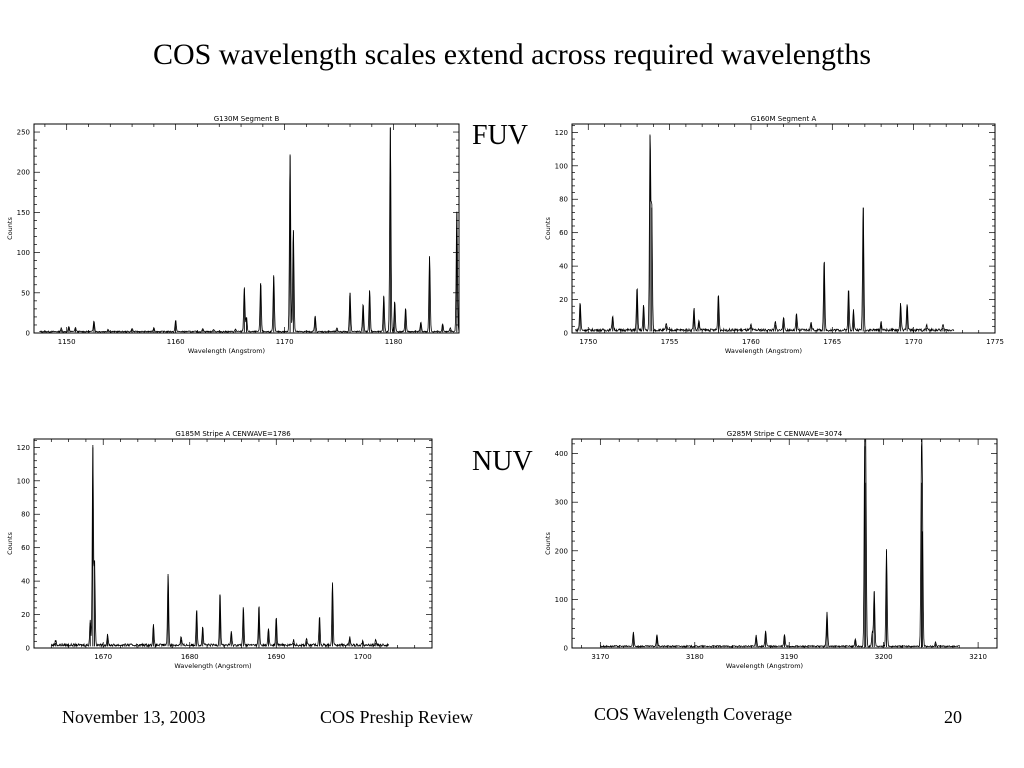  What do you see at coordinates (884, 657) in the screenshot?
I see `x-tick-label: 3200` at bounding box center [884, 657].